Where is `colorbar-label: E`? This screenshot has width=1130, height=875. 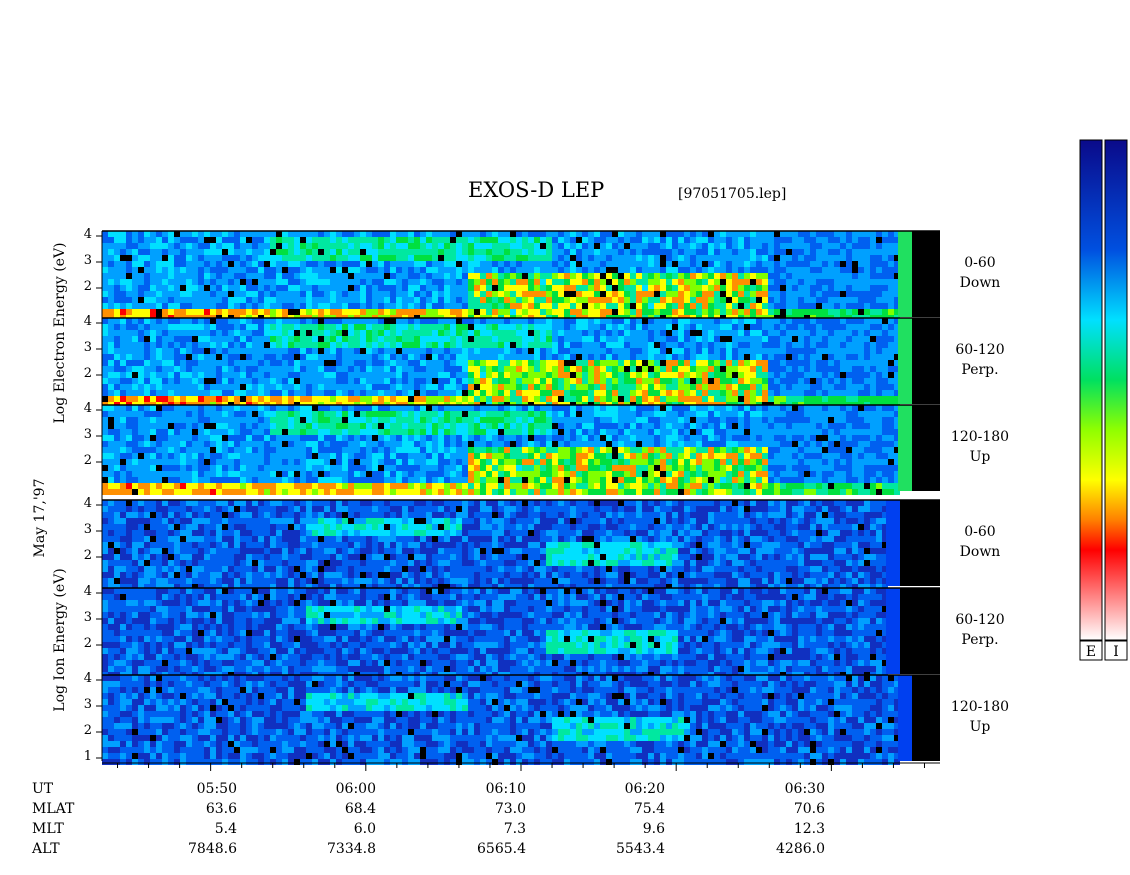
colorbar-label: E is located at coordinates (1091, 652).